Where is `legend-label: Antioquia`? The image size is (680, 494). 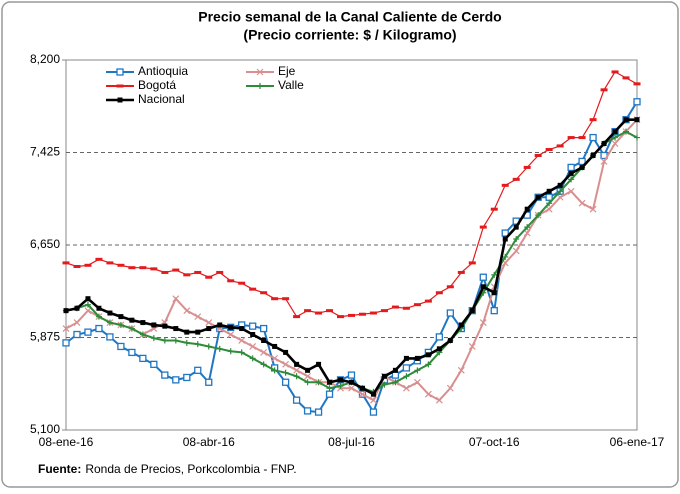 legend-label: Antioquia is located at coordinates (163, 71).